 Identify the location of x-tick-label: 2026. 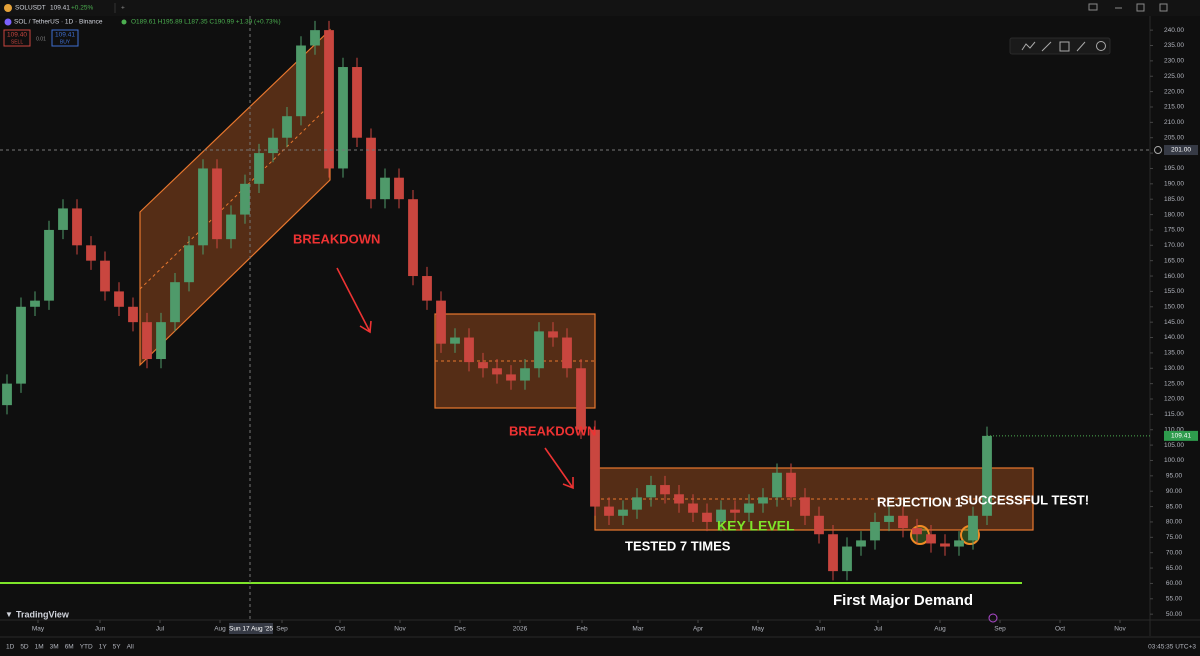
(520, 629).